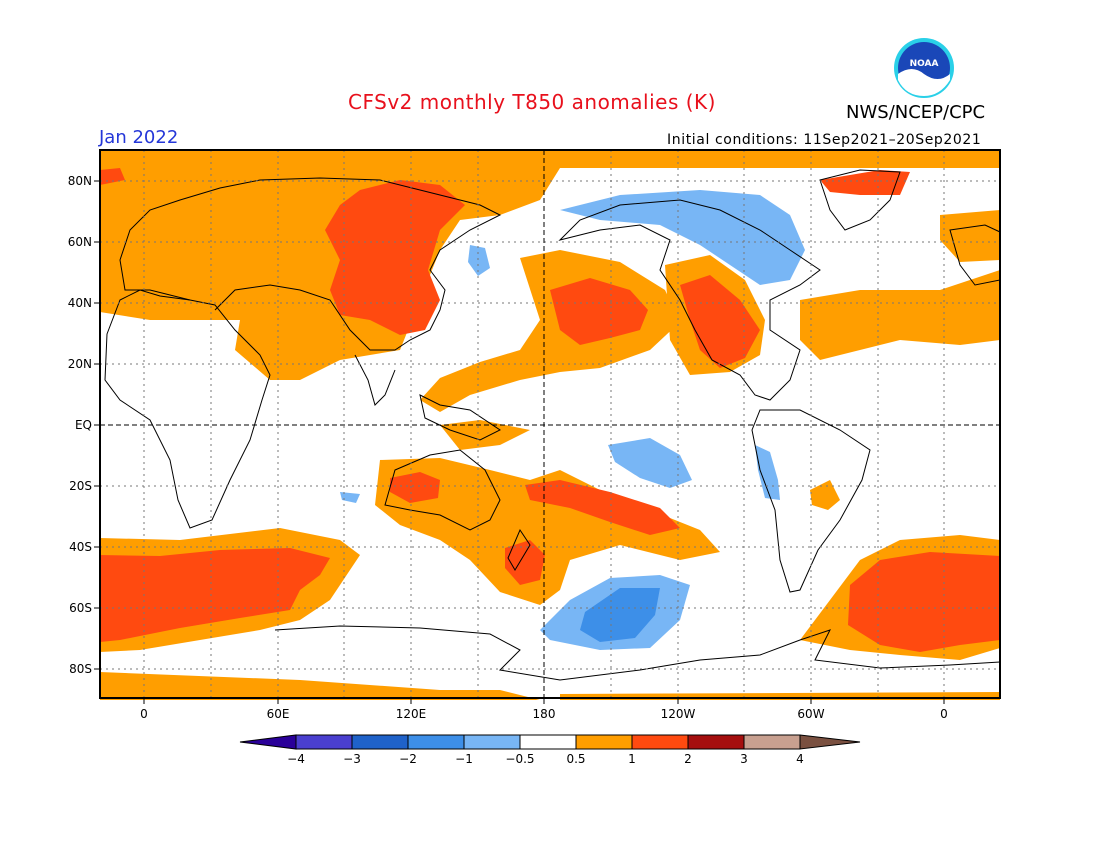  What do you see at coordinates (139, 137) in the screenshot?
I see `forecast-month: Jan 2022` at bounding box center [139, 137].